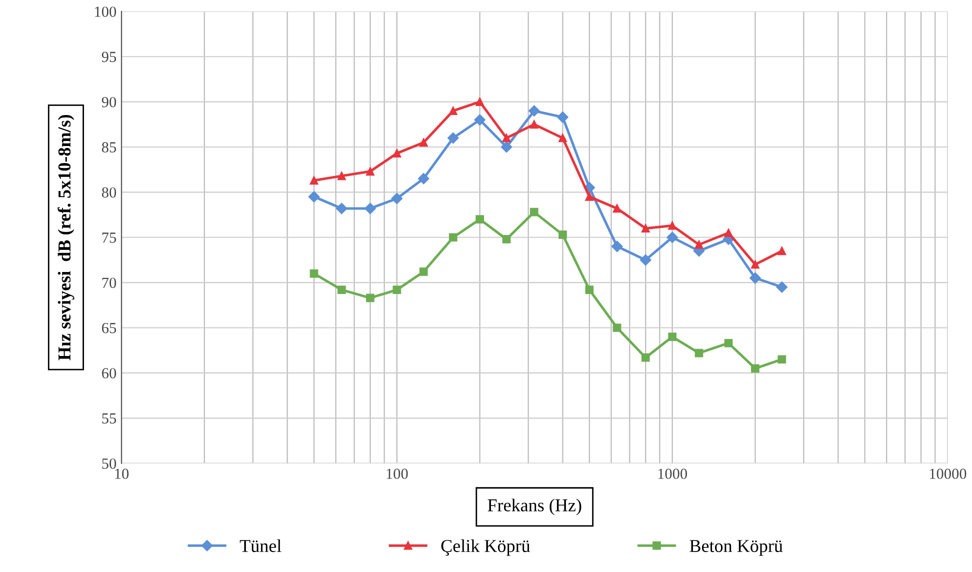 This screenshot has width=972, height=572. What do you see at coordinates (105, 11) in the screenshot?
I see `y-tick-label: 100` at bounding box center [105, 11].